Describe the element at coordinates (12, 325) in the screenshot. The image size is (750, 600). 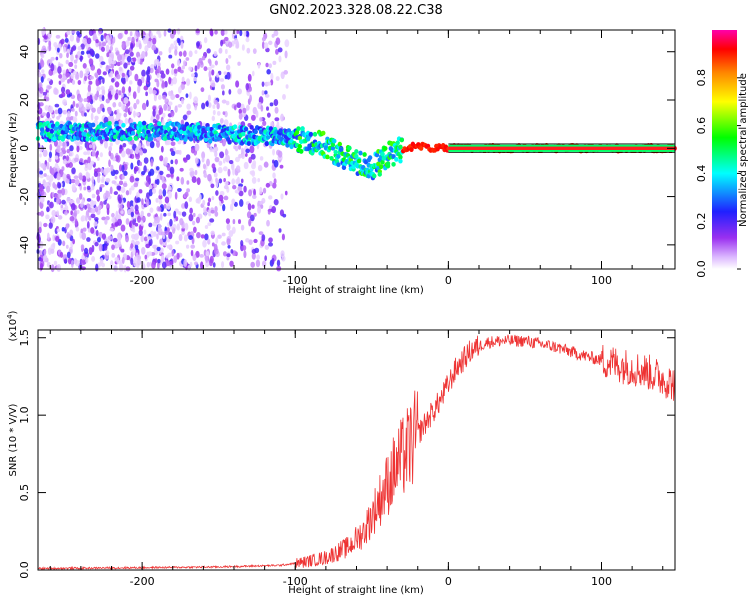
I see `snr-scale-label: (x104)` at that location.